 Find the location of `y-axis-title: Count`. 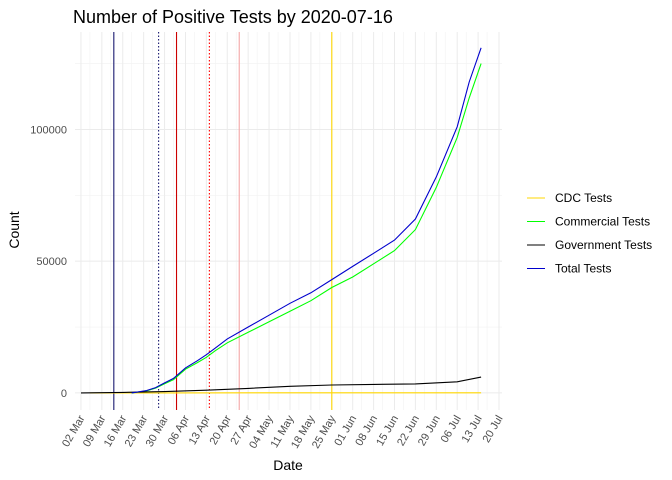

y-axis-title: Count is located at coordinates (14, 229).